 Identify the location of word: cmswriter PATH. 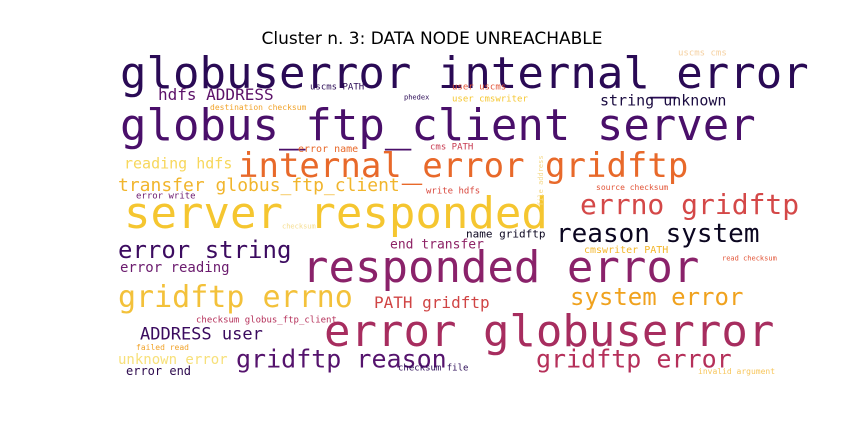
(626, 250).